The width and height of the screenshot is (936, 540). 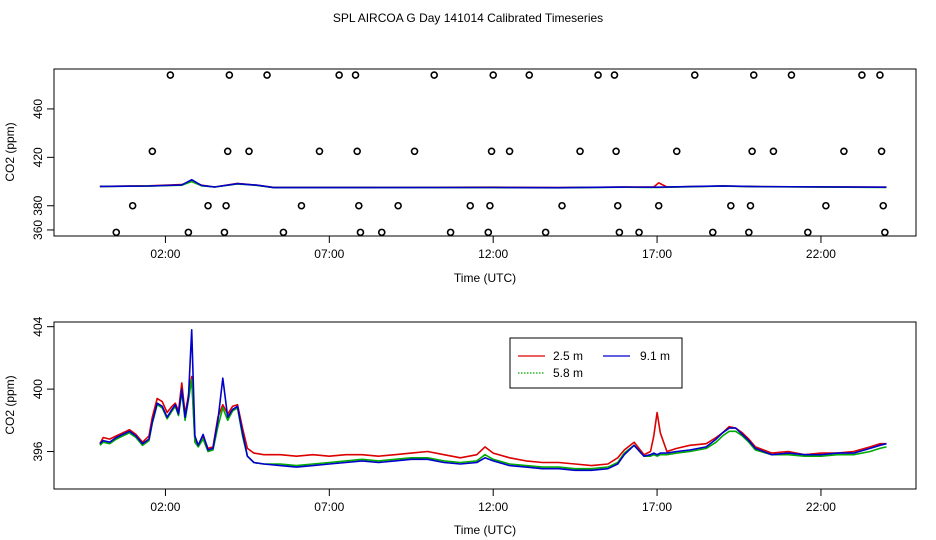 I want to click on legend-box, so click(x=596, y=363).